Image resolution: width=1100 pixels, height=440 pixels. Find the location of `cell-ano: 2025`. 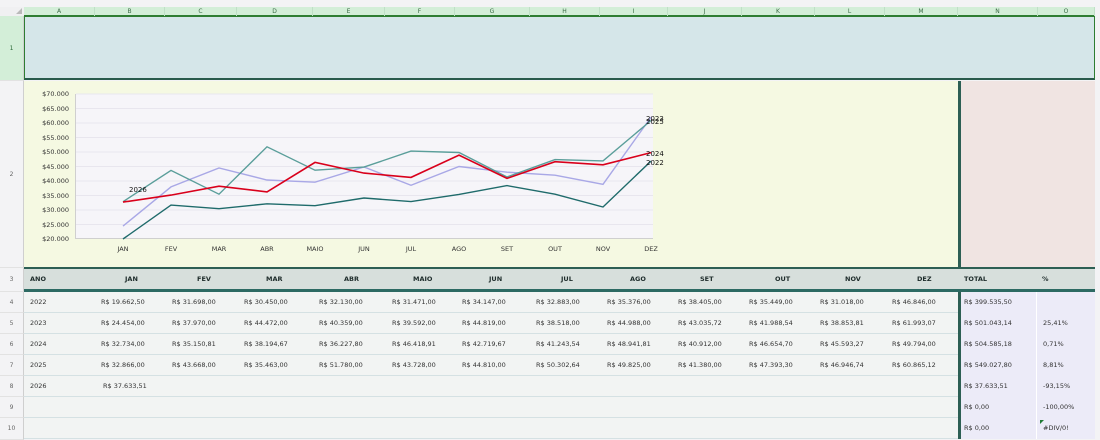

cell-ano: 2025 is located at coordinates (38, 365).